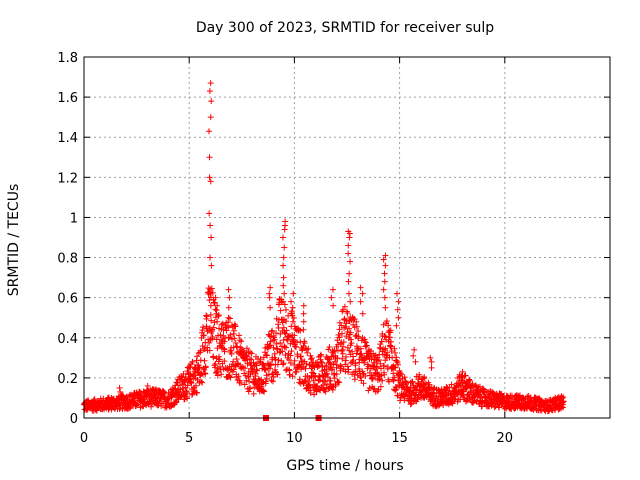 The image size is (640, 480). What do you see at coordinates (14, 240) in the screenshot?
I see `y-axis-title: SRMTID / TECUs` at bounding box center [14, 240].